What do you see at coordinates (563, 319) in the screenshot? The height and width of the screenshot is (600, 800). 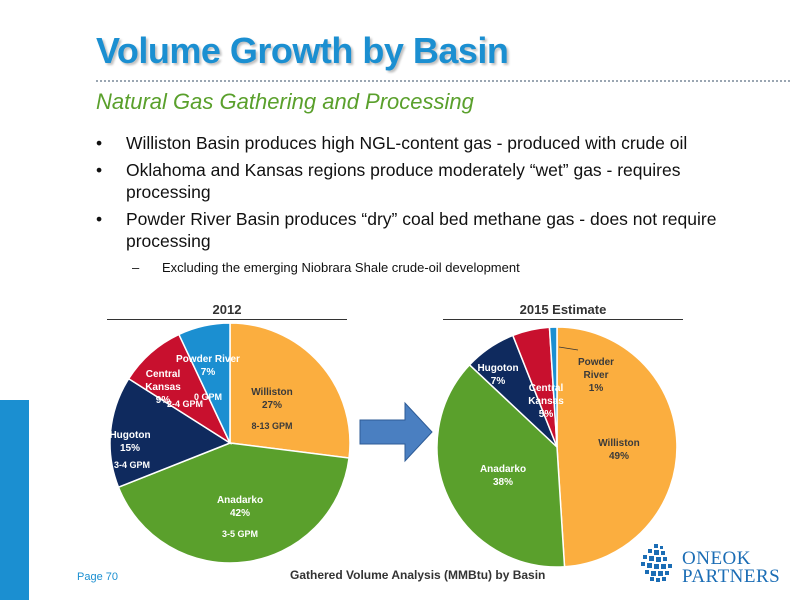 I see `chart-title-rule-2015` at bounding box center [563, 319].